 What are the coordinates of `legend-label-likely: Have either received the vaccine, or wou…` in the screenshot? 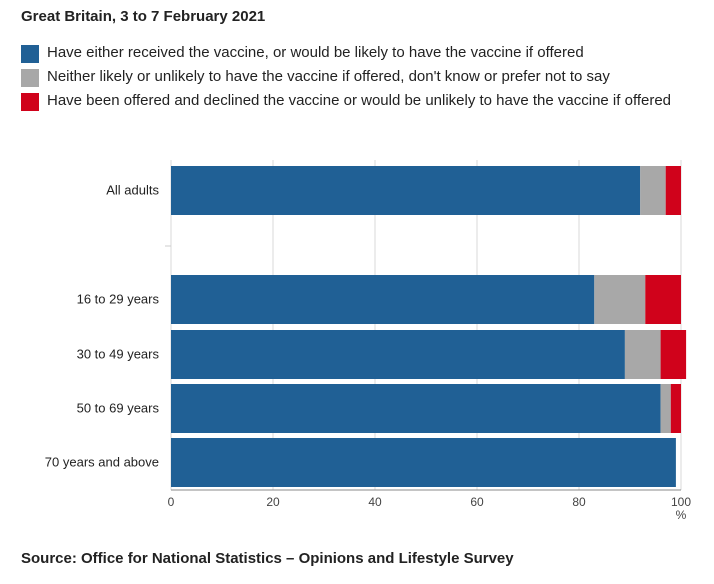 It's located at (315, 52).